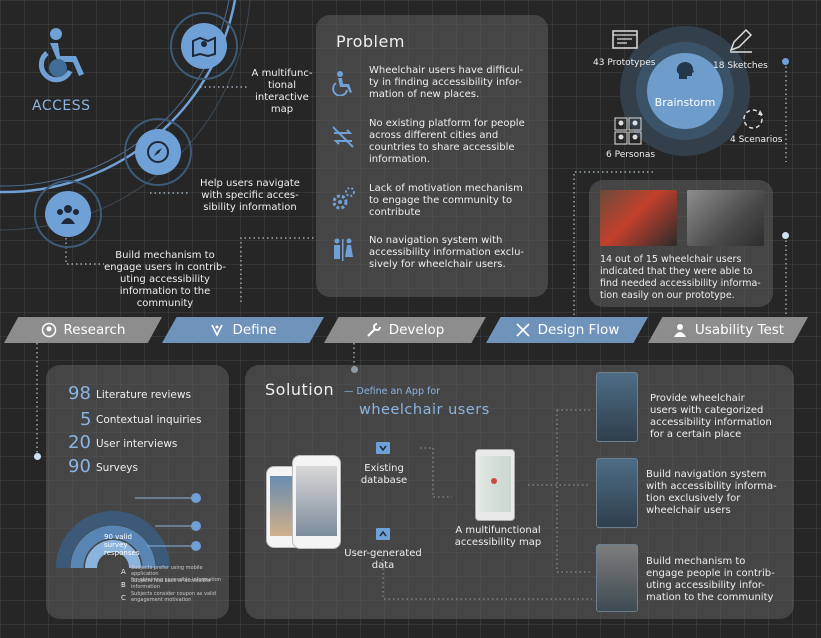  I want to click on map-icon, so click(204, 46).